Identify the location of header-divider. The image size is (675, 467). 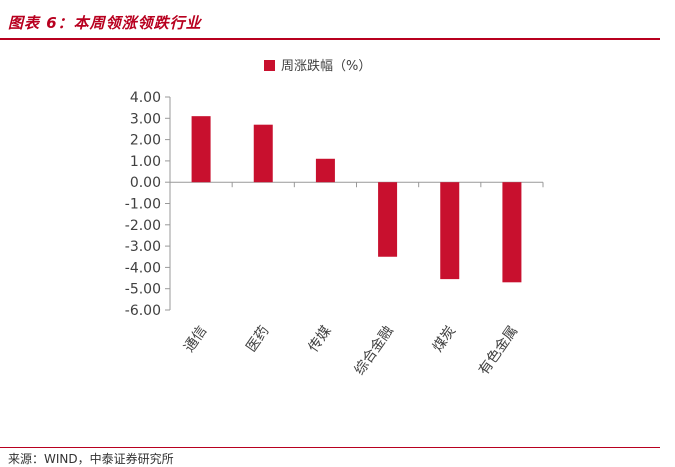
(330, 39).